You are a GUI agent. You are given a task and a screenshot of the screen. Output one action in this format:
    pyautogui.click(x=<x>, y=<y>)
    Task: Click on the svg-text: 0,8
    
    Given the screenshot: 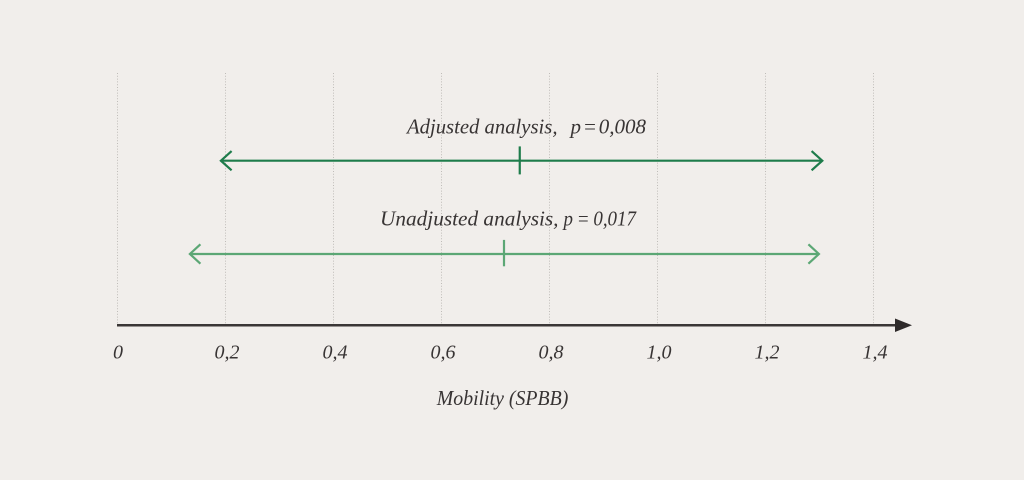 What is the action you would take?
    pyautogui.click(x=551, y=352)
    